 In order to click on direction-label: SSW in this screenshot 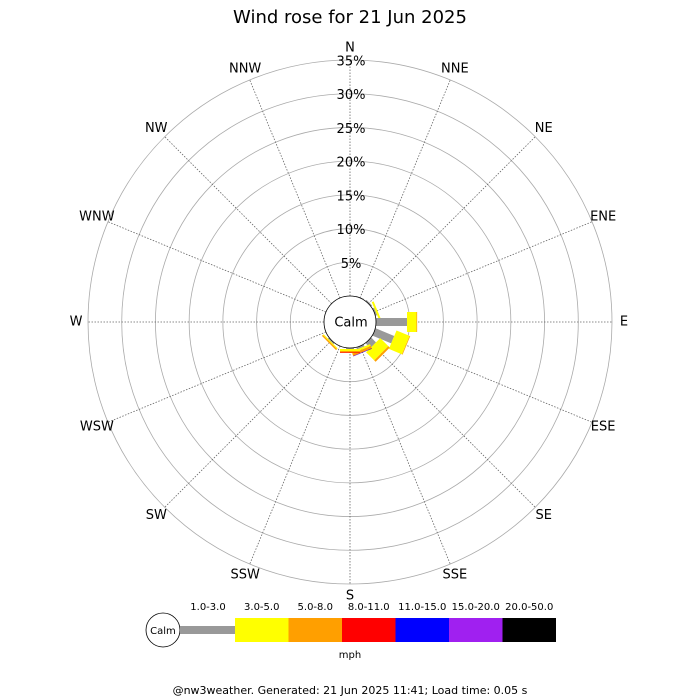, I will do `click(245, 575)`.